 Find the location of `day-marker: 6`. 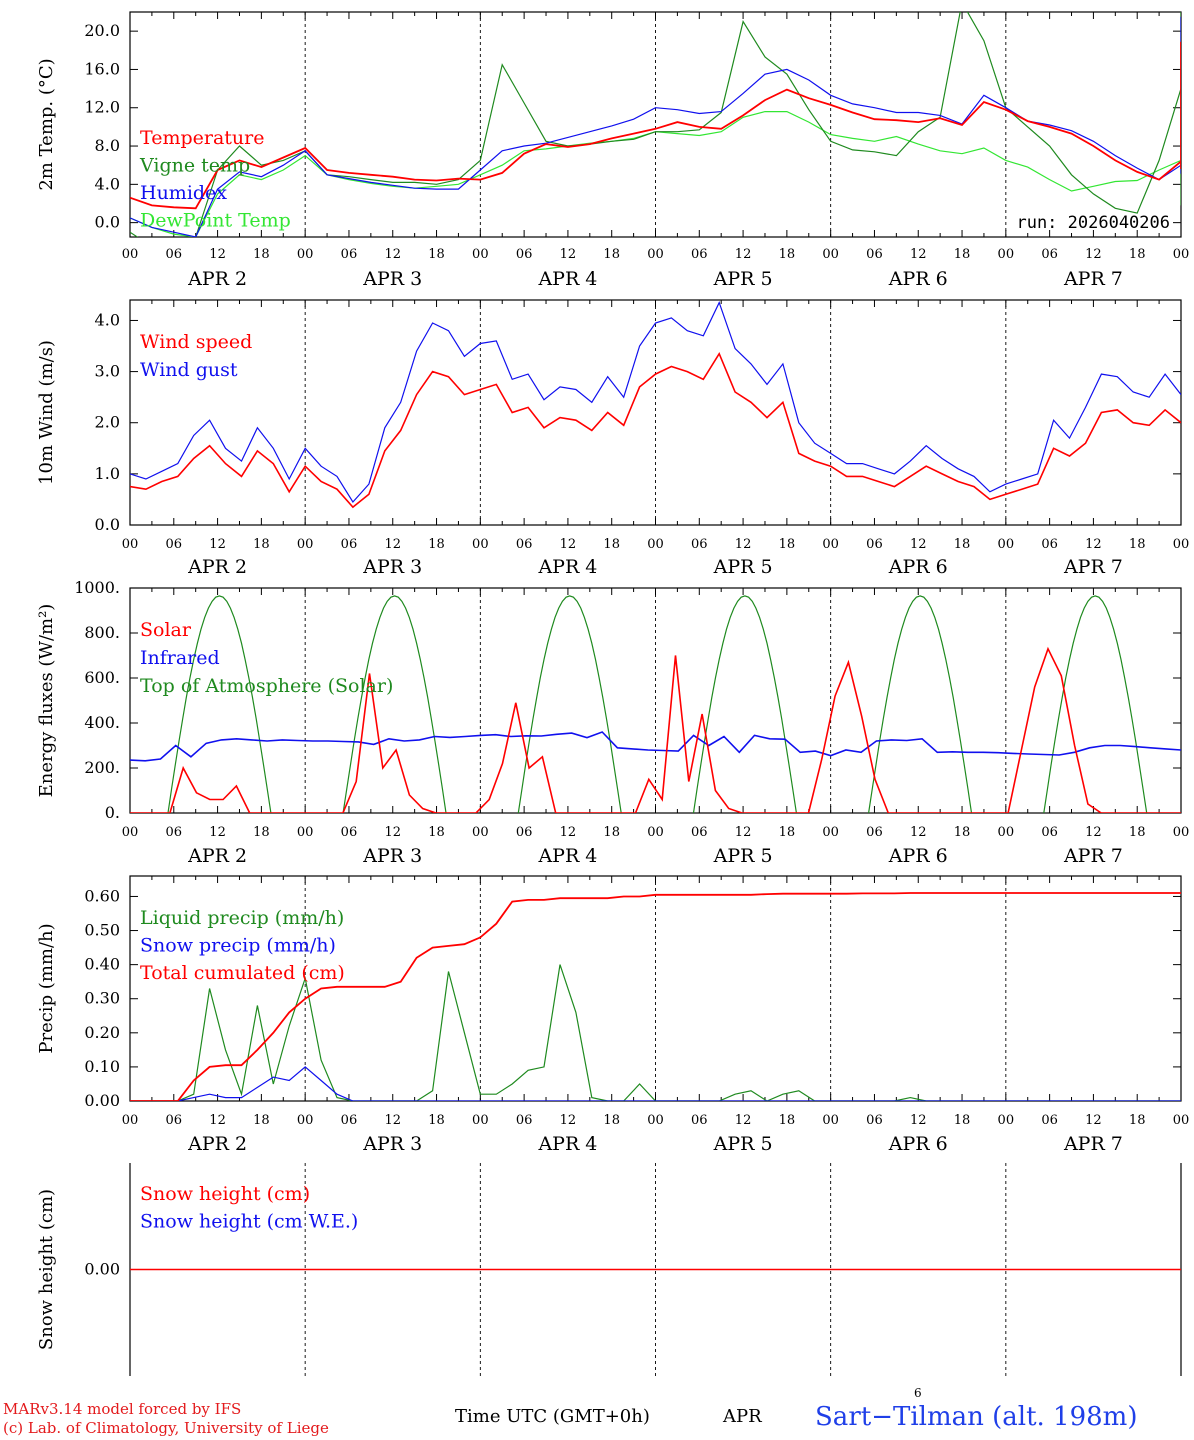

day-marker: 6 is located at coordinates (918, 1393).